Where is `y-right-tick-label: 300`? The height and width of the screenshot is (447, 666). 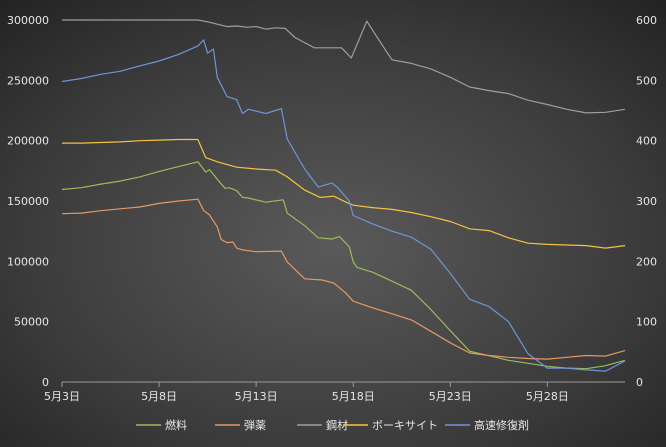 y-right-tick-label: 300 is located at coordinates (646, 201).